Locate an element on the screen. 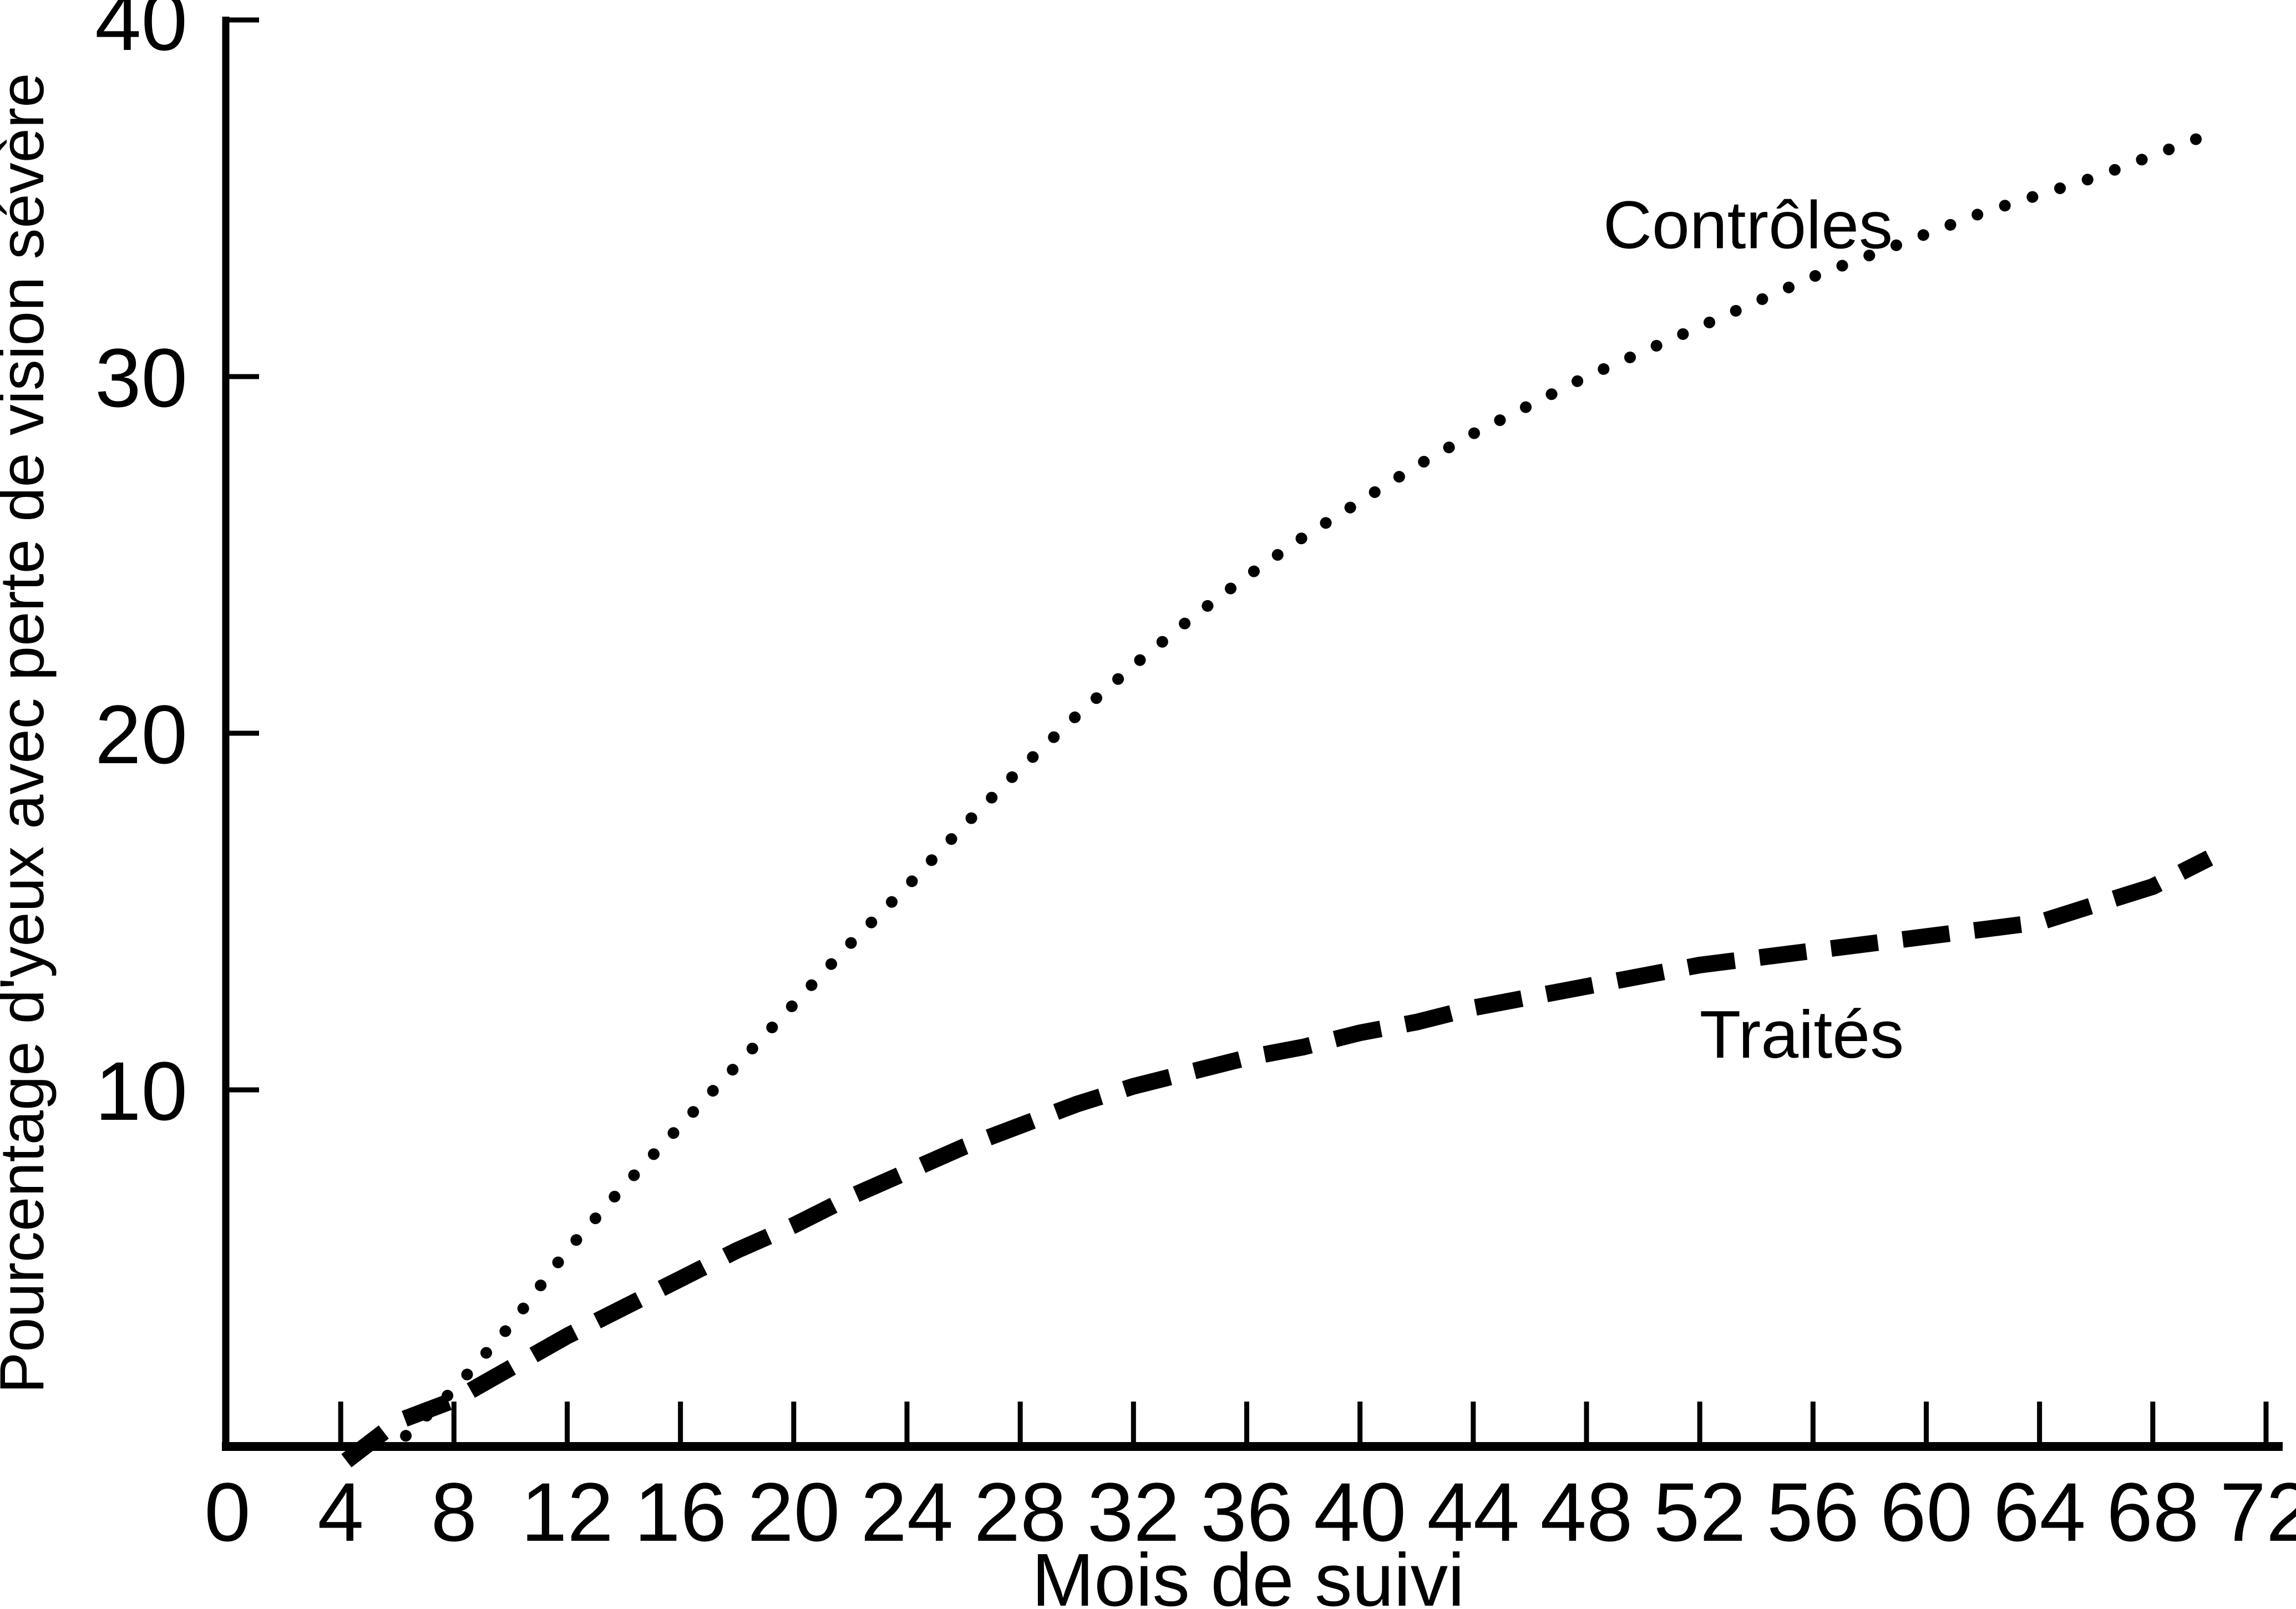 This screenshot has height=1609, width=2296. x-tick-label: 20 is located at coordinates (793, 1512).